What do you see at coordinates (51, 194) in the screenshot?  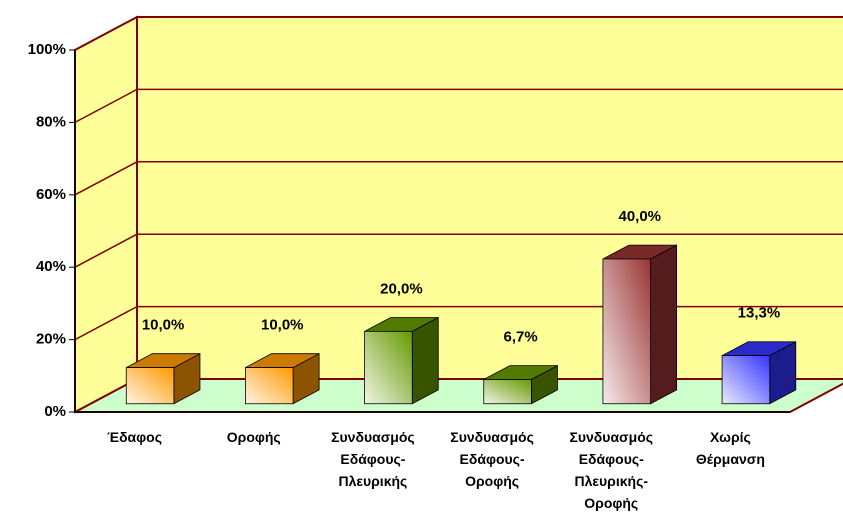 I see `y-tick-label: 60%` at bounding box center [51, 194].